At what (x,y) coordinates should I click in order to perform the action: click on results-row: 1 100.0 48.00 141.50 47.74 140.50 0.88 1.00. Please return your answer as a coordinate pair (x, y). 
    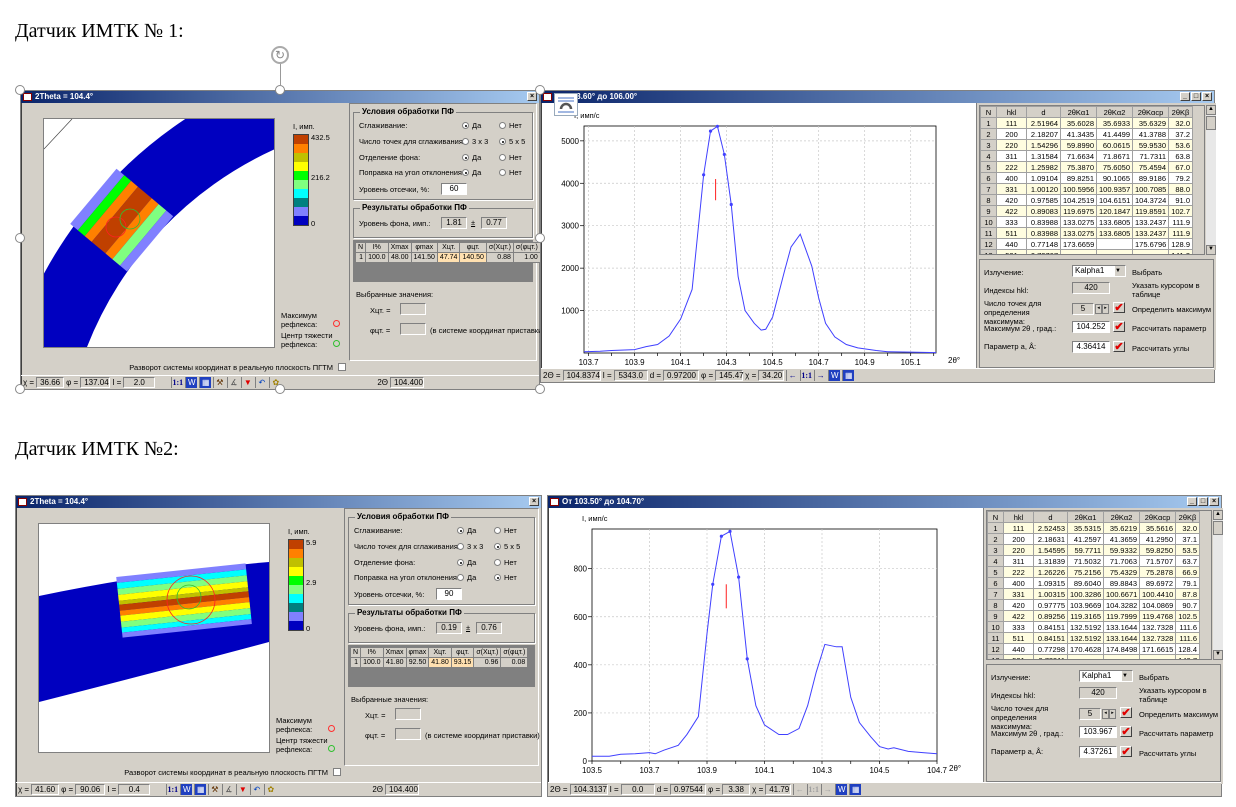
    Looking at the image, I should click on (447, 257).